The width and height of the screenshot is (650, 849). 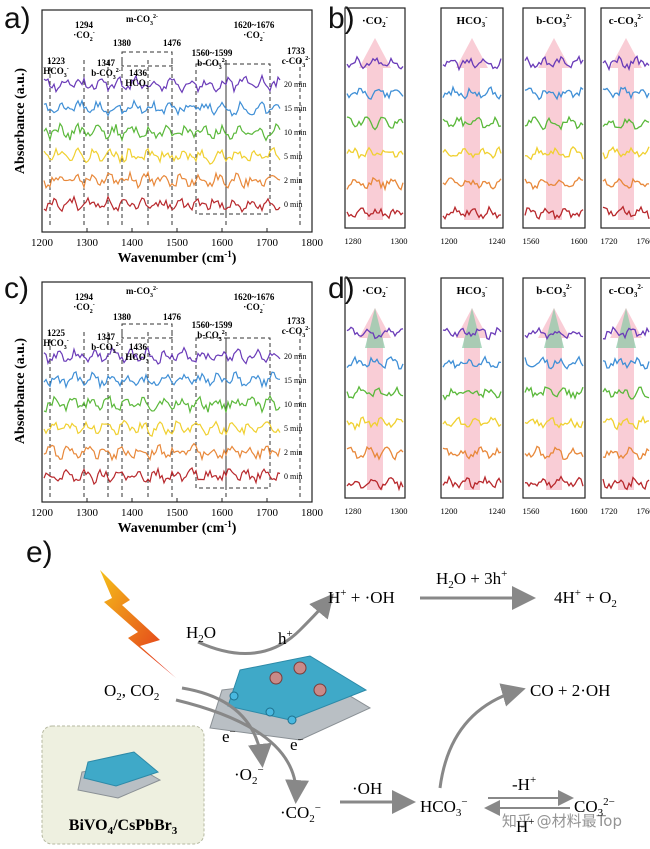 I want to click on a-xtick-label: 1700, so click(x=267, y=243).